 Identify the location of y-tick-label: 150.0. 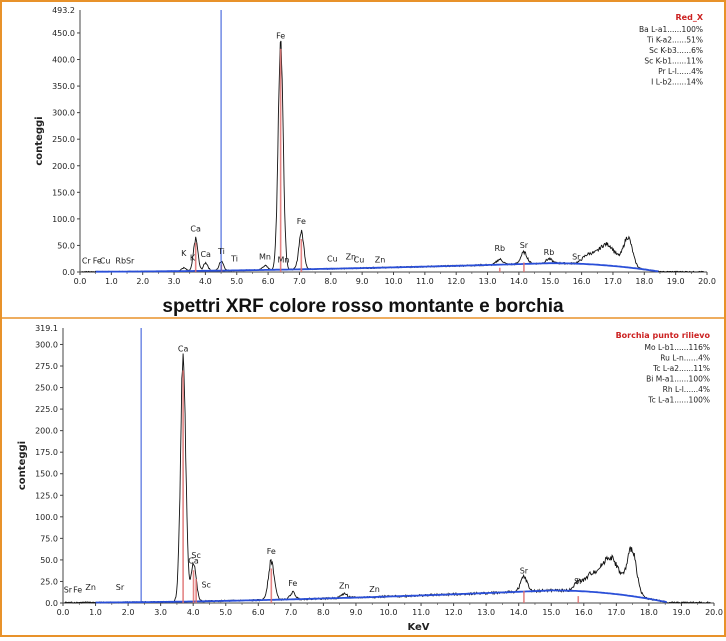
(46, 474).